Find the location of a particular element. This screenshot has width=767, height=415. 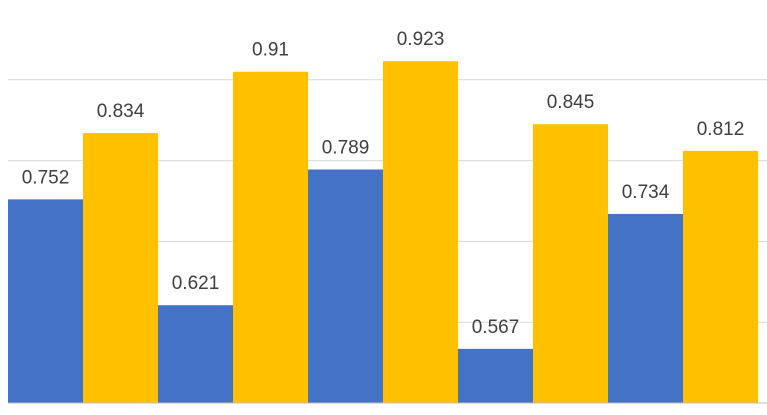

data-label: 0.789 is located at coordinates (346, 147).